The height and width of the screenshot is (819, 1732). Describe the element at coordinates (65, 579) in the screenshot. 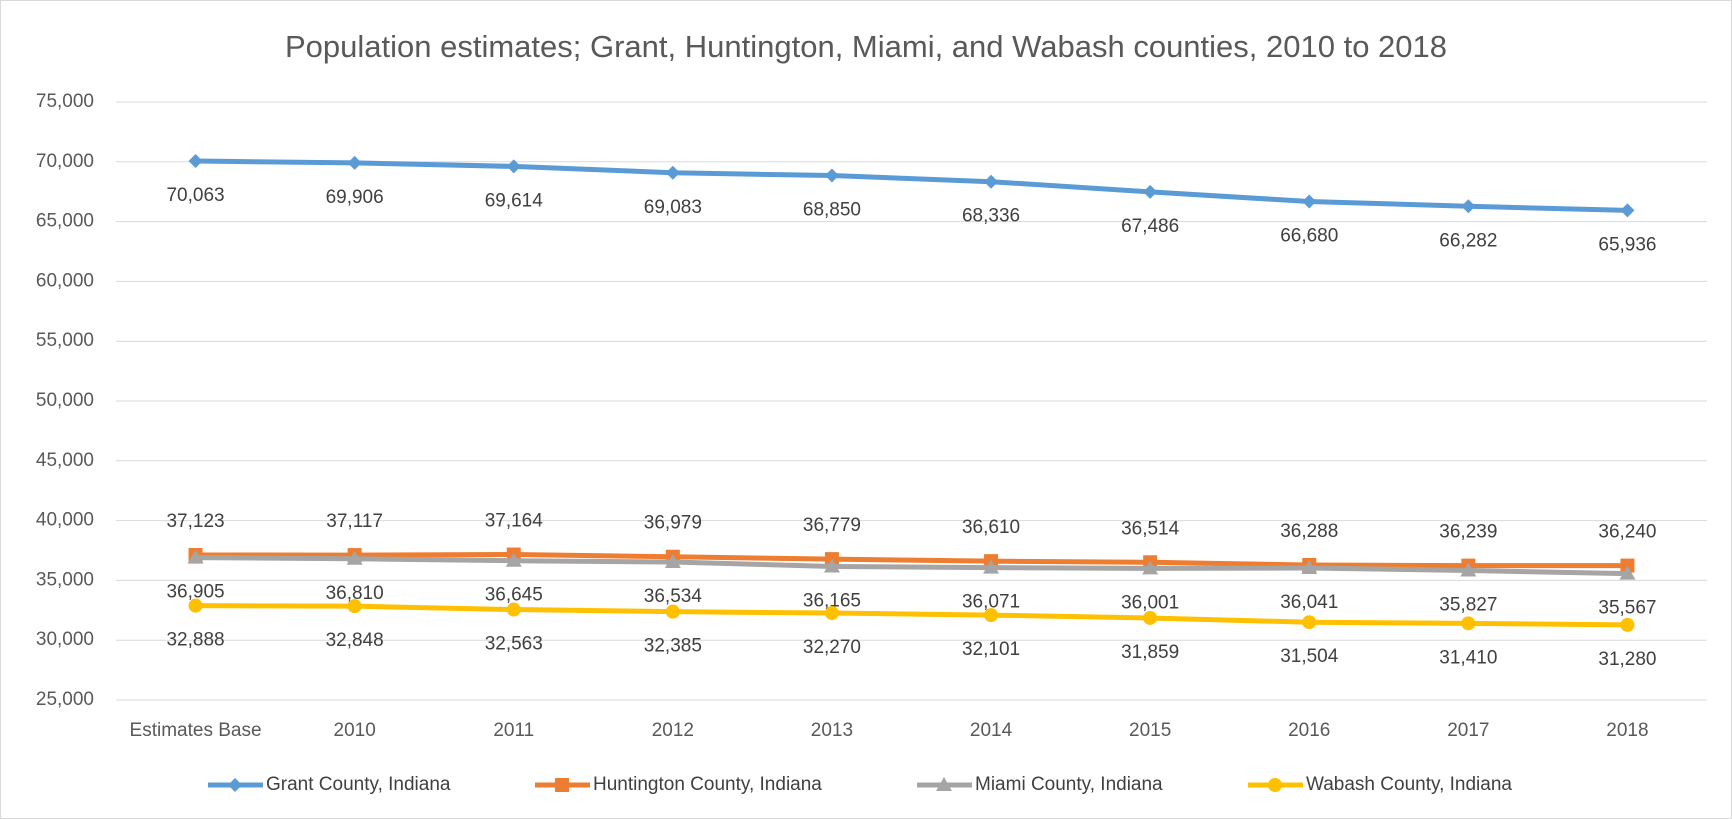

I see `y-tick-label: 35,000` at that location.